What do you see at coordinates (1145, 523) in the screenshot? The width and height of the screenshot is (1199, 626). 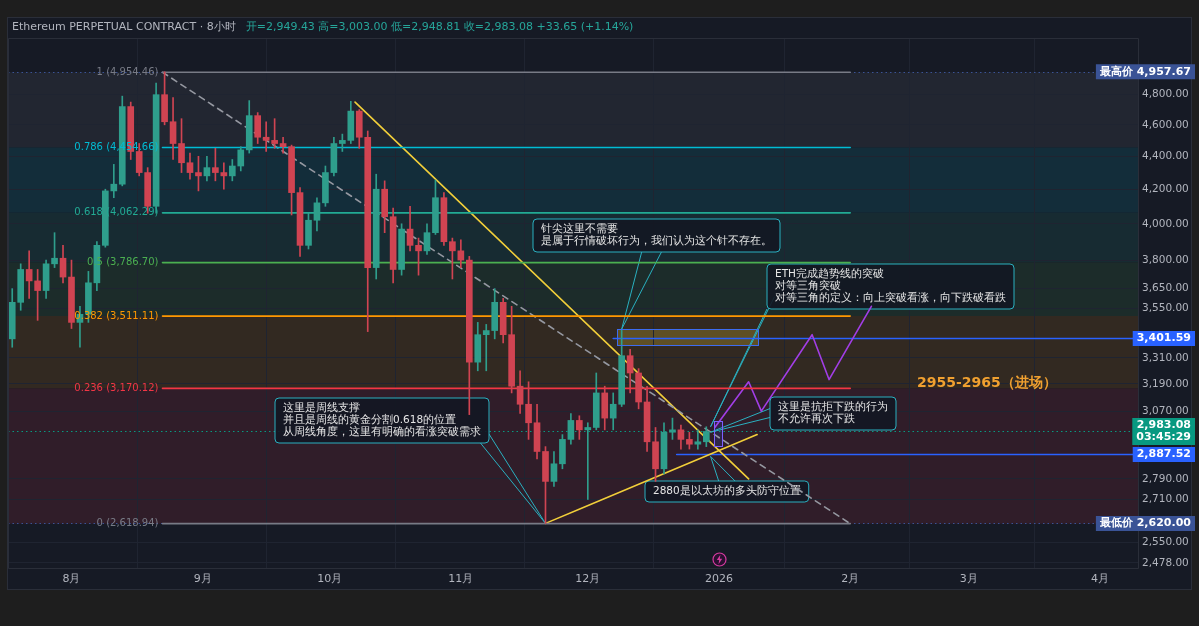 I see `ref-line-label: 最低价 2,620.00` at bounding box center [1145, 523].